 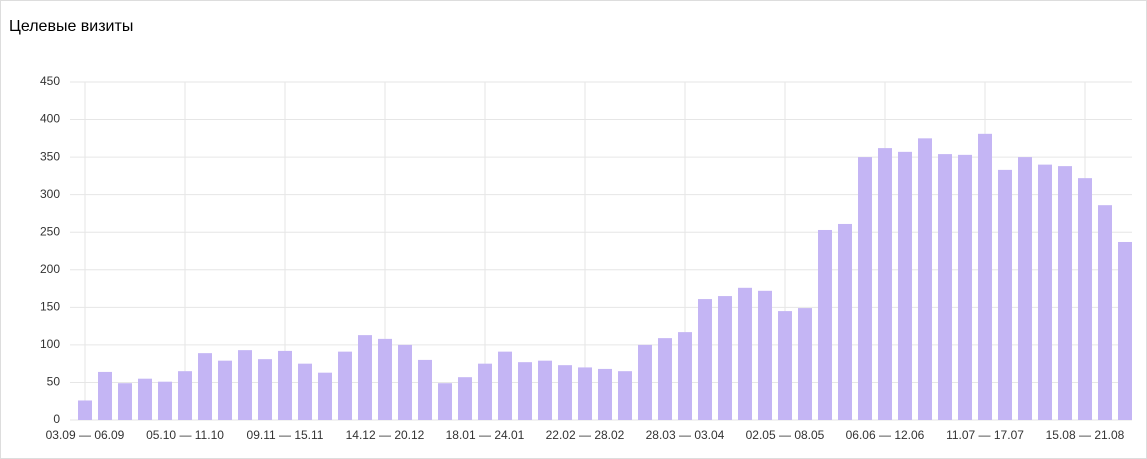 What do you see at coordinates (56, 419) in the screenshot?
I see `y-tick-label: 0` at bounding box center [56, 419].